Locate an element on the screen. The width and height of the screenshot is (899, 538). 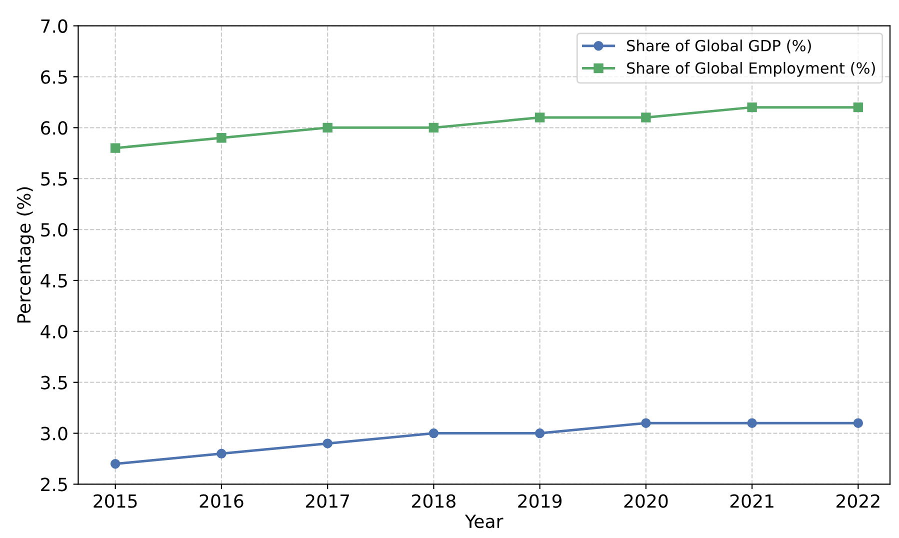
x-tick-label: 2018 is located at coordinates (434, 501).